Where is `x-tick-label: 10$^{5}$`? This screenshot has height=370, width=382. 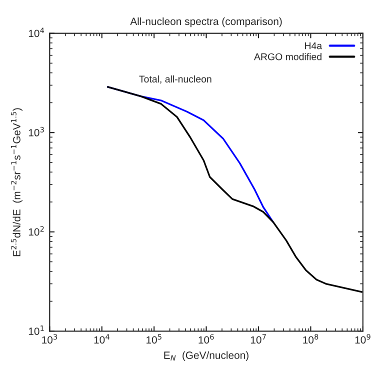
x-tick-label: 10$^{5}$ is located at coordinates (154, 339).